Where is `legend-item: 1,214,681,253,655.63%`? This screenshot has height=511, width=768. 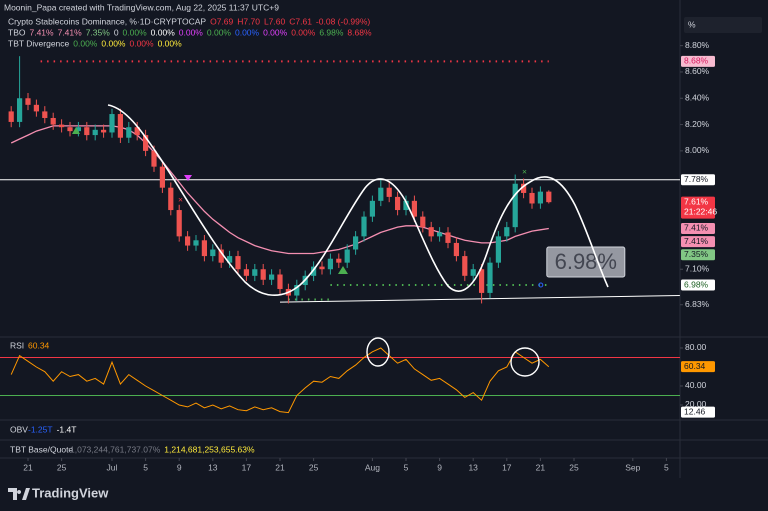 legend-item: 1,214,681,253,655.63% is located at coordinates (209, 449).